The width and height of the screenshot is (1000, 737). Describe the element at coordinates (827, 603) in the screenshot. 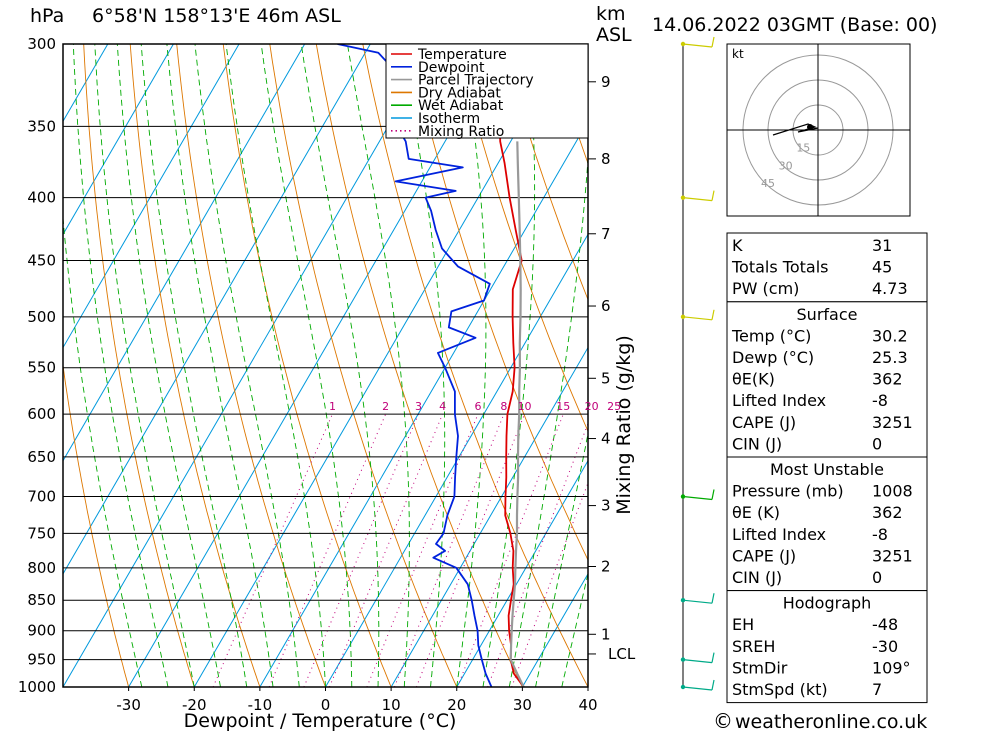

I see `indices-table-title: Hodograph` at that location.